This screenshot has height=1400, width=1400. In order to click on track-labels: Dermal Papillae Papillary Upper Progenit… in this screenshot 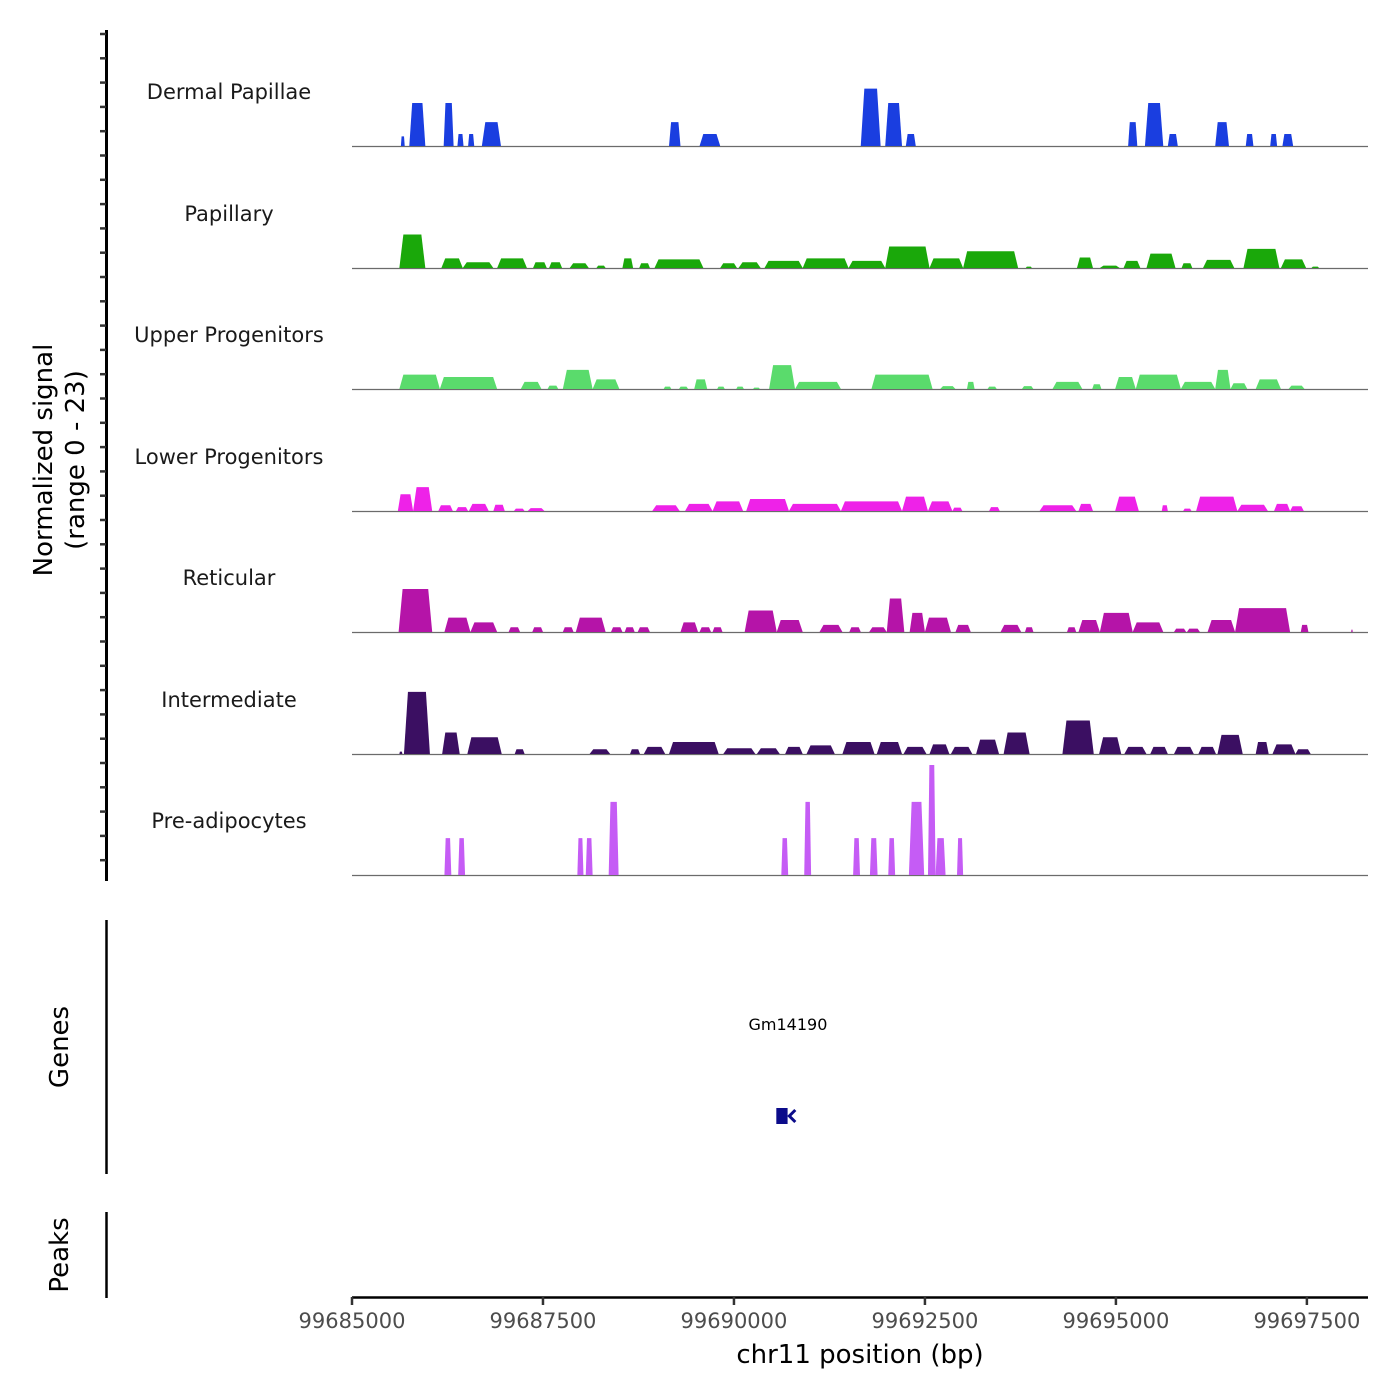, I will do `click(229, 456)`.